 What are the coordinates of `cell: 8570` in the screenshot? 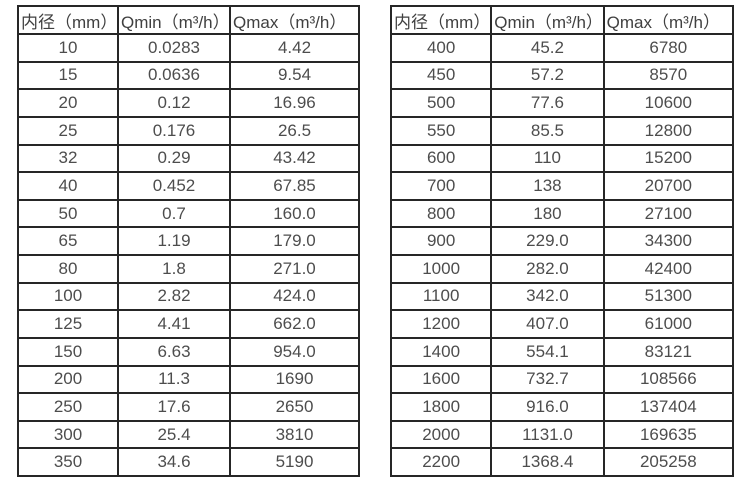 It's located at (668, 75).